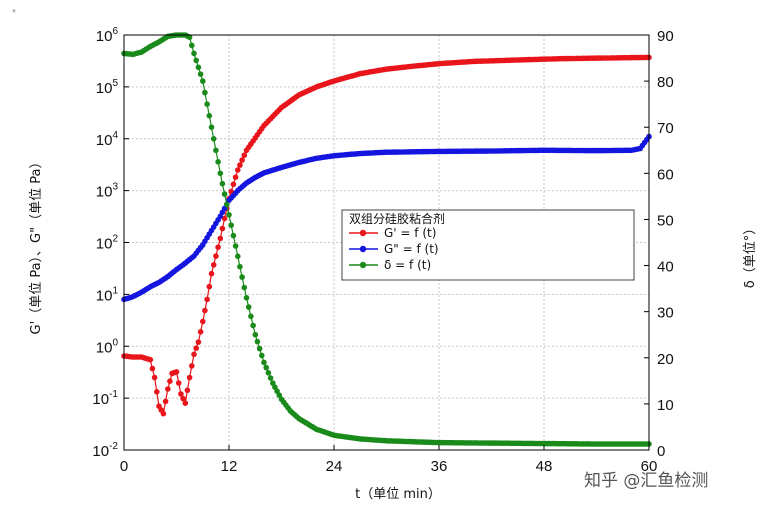 The image size is (767, 509). What do you see at coordinates (665, 128) in the screenshot?
I see `y-right-tick-label: 70` at bounding box center [665, 128].